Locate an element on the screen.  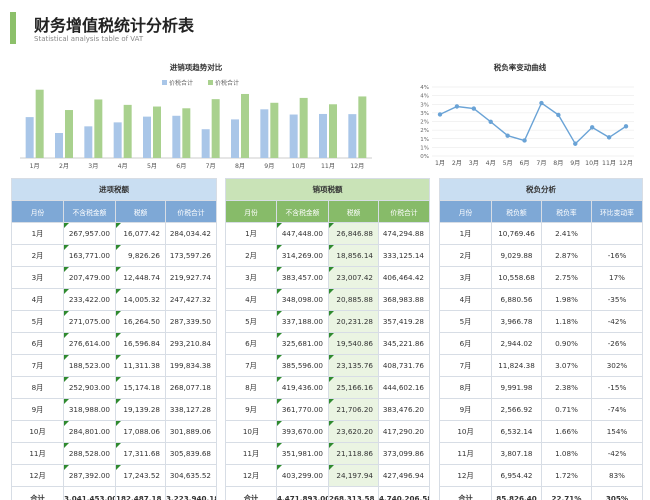
line-x-tick-9: 9月 is located at coordinates (575, 163).